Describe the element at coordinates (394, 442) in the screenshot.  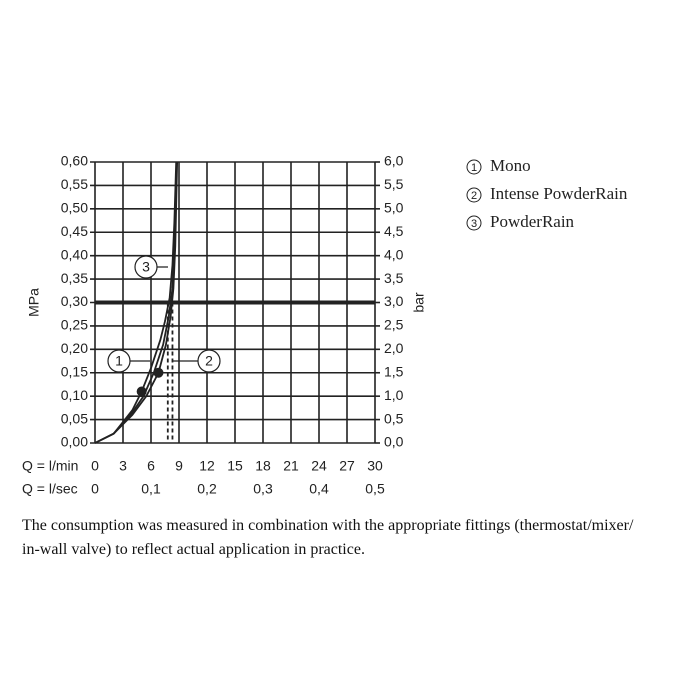
I see `y2-tick-label: 0,0` at that location.